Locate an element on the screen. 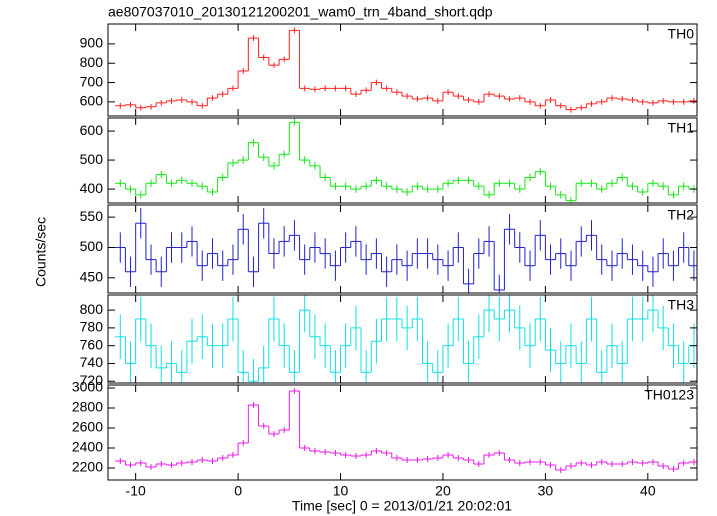 The image size is (717, 516). panel-label: TH0 is located at coordinates (681, 34).